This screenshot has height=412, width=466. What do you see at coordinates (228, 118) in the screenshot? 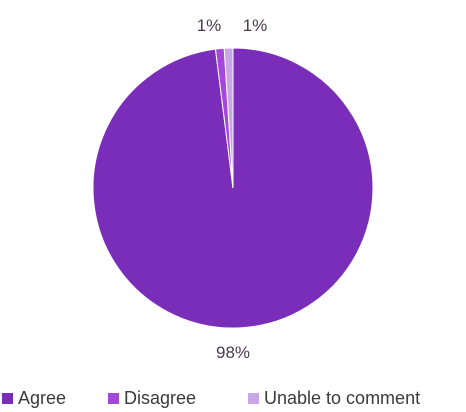
I see `pie-slice-unable-to-comment` at bounding box center [228, 118].